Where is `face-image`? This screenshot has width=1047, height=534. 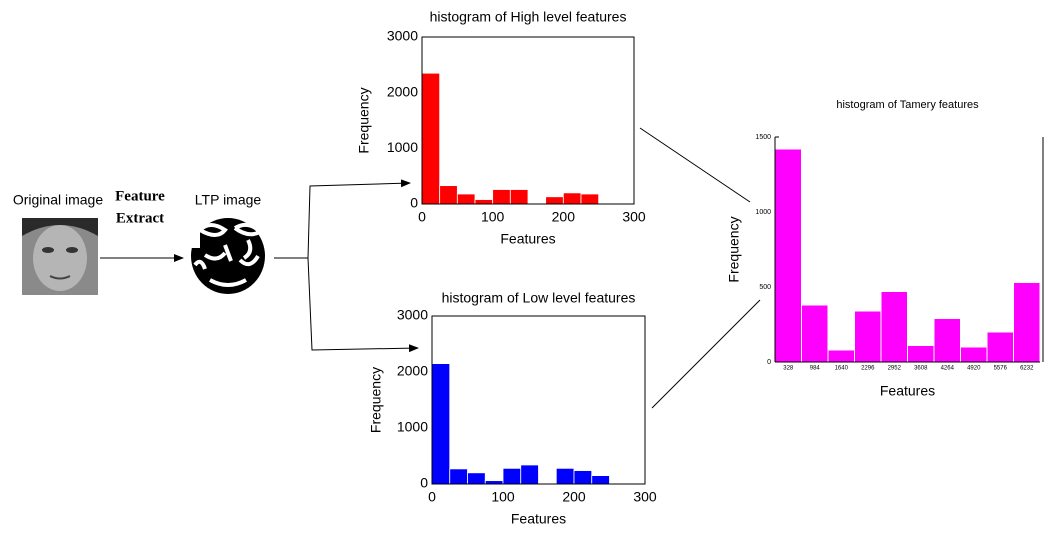 face-image is located at coordinates (60, 256).